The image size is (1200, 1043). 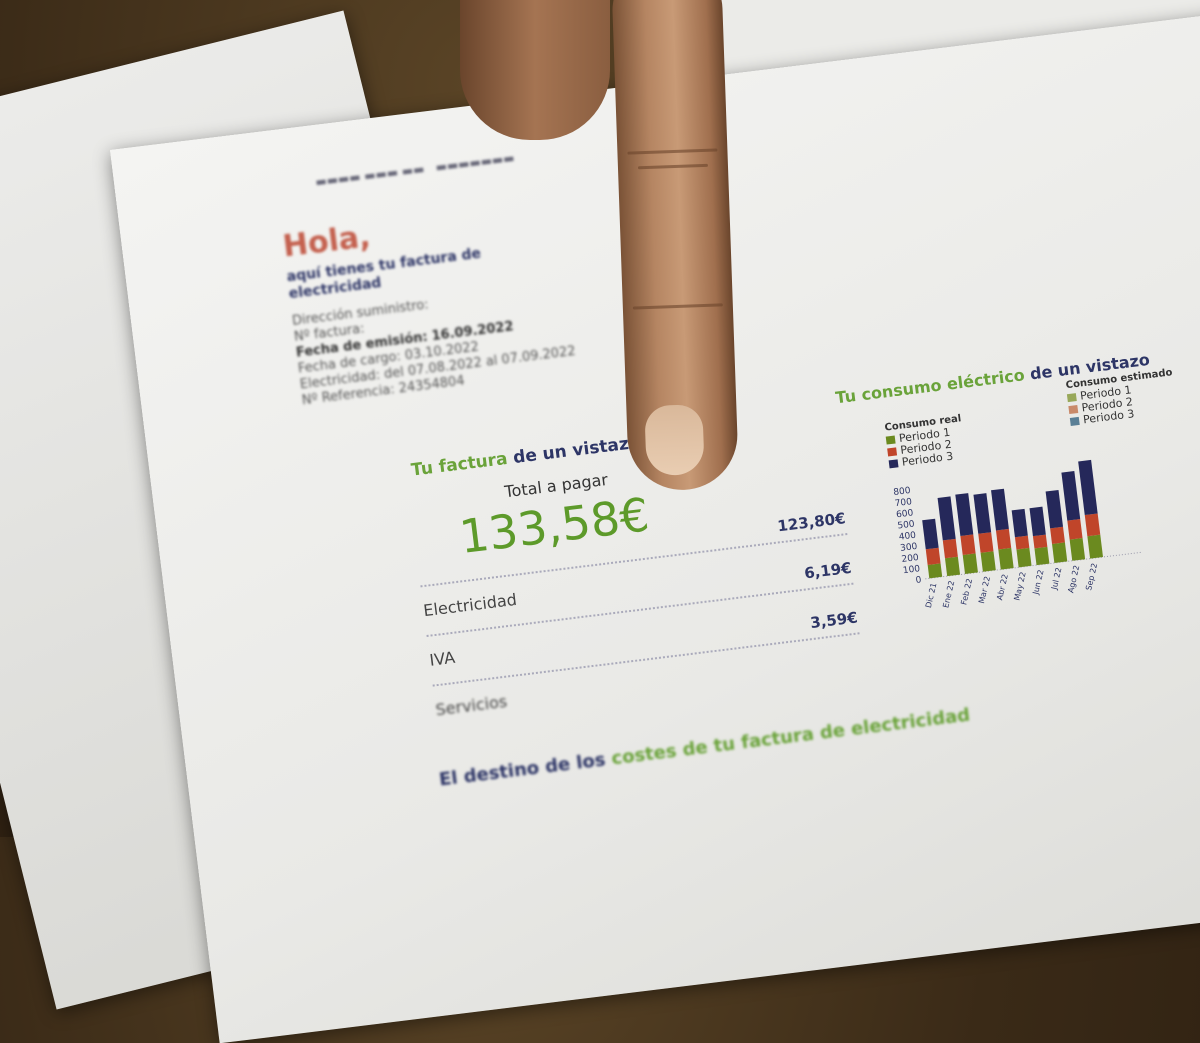 I want to click on x-tick-label: Ene 22, so click(x=948, y=594).